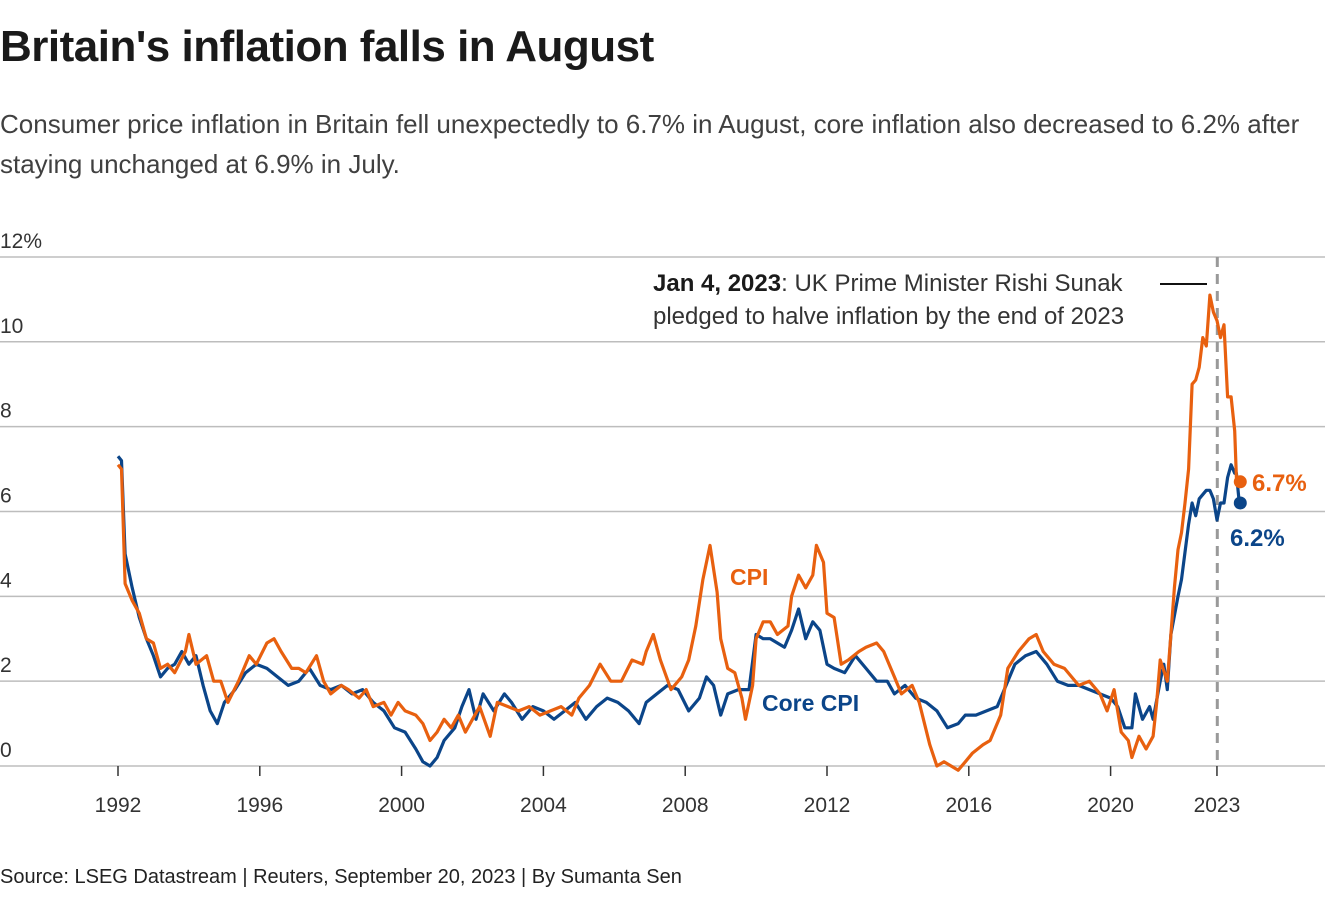 This screenshot has height=900, width=1328. Describe the element at coordinates (1257, 538) in the screenshot. I see `core-end-label: 6.2%` at that location.